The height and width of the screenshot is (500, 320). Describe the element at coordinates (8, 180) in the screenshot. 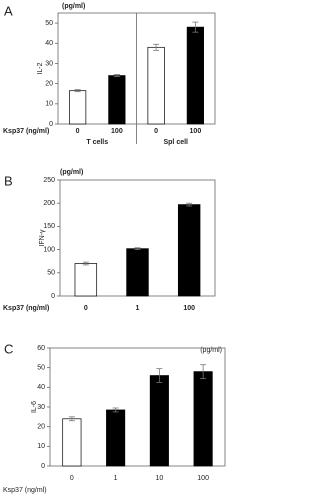

I see `panel-letter: B` at that location.